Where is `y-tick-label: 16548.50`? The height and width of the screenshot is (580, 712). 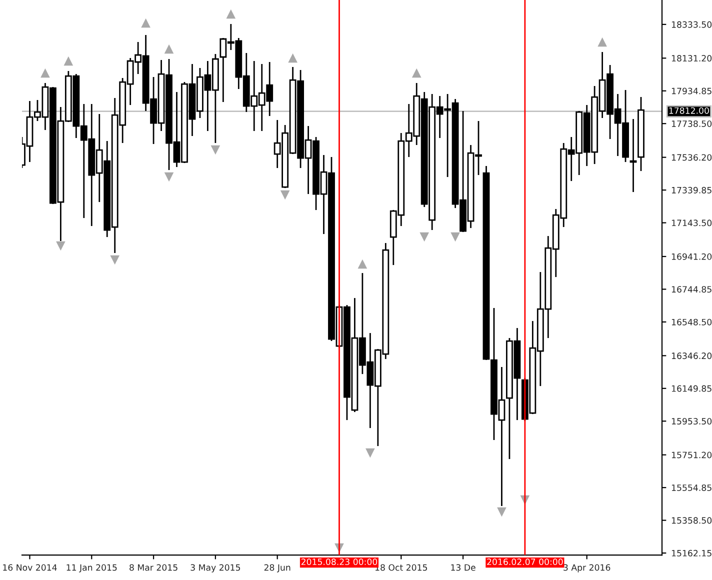
y-tick-label: 16548.50 is located at coordinates (692, 322).